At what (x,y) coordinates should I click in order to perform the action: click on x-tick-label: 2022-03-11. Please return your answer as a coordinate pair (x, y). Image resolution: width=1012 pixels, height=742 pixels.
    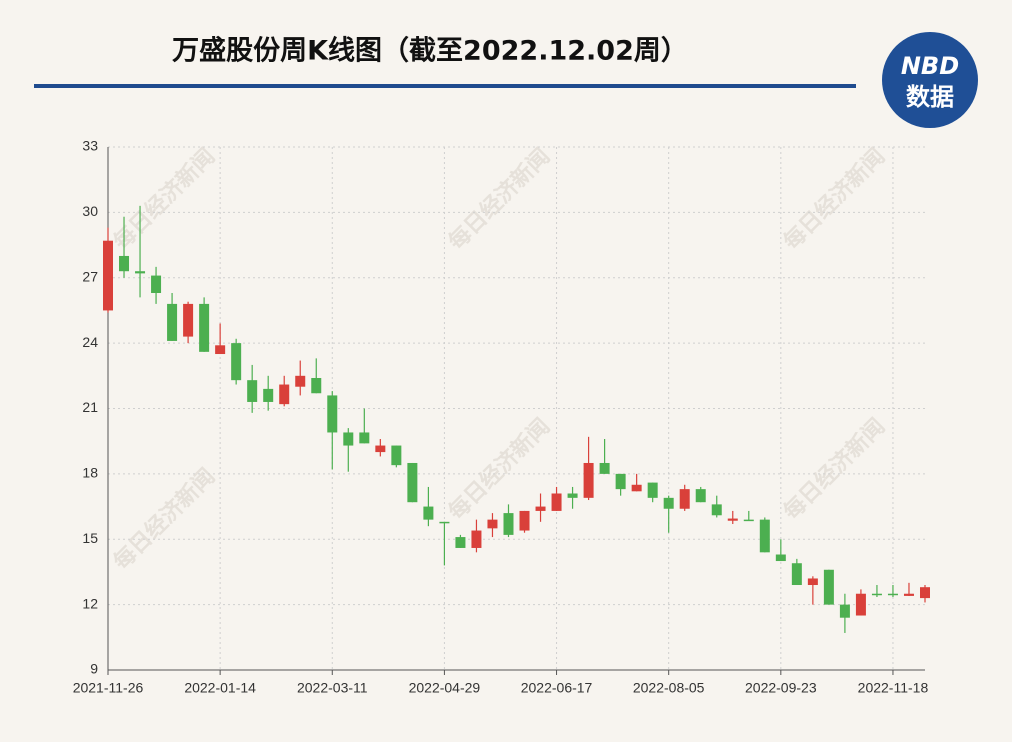
    Looking at the image, I should click on (332, 688).